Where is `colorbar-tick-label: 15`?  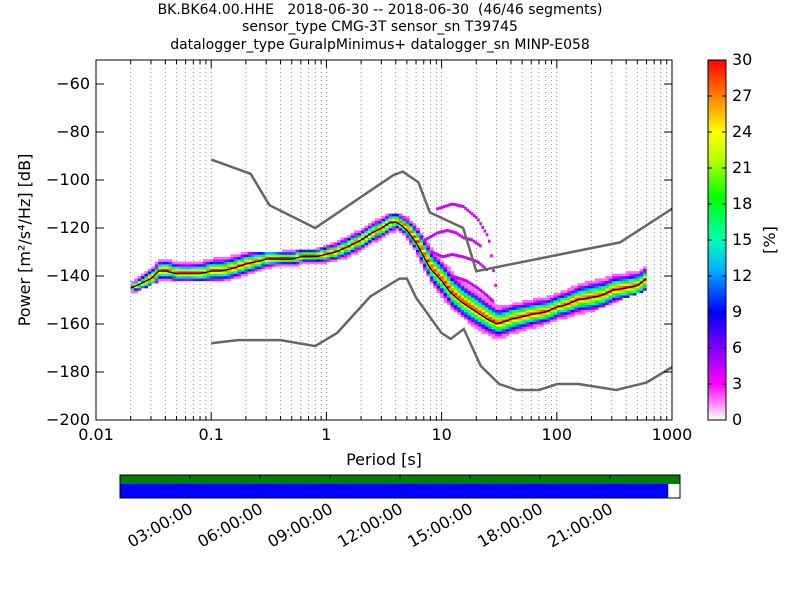 colorbar-tick-label: 15 is located at coordinates (742, 239).